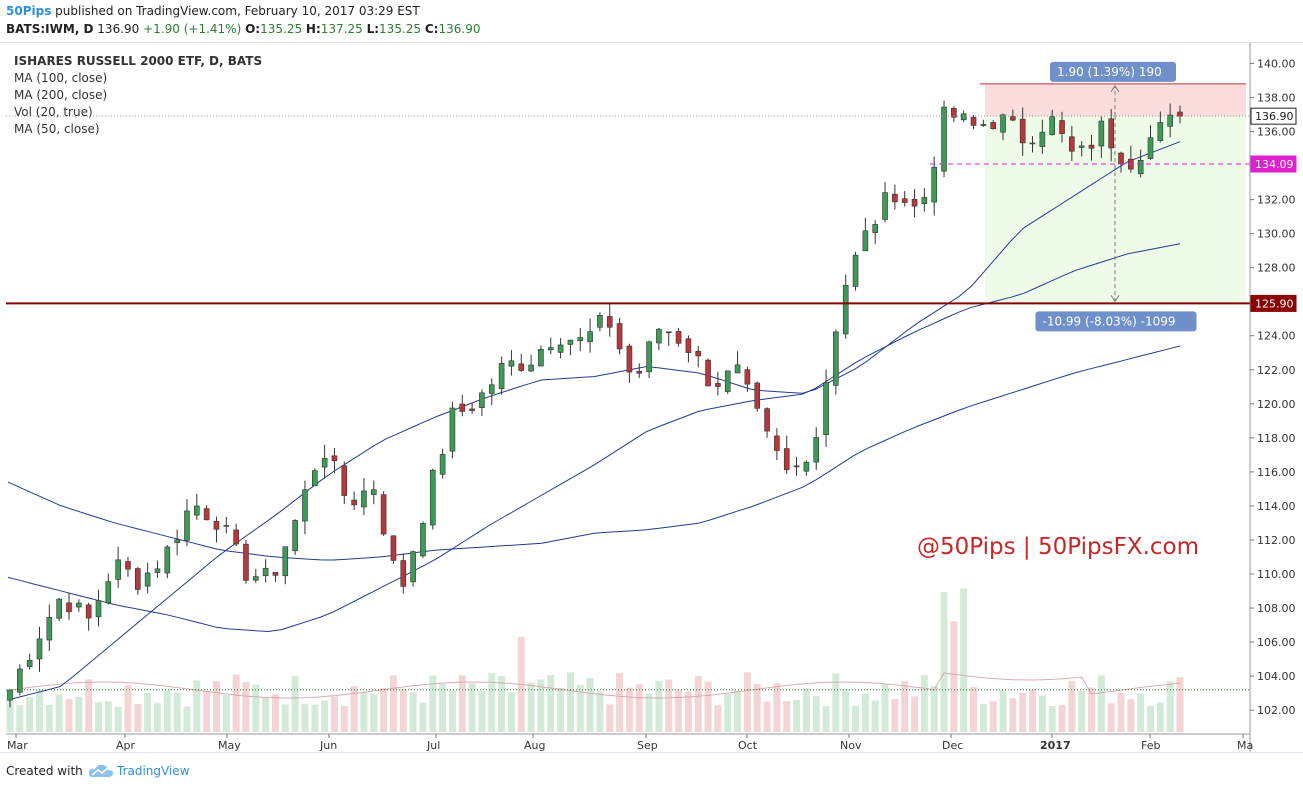 Image resolution: width=1303 pixels, height=789 pixels. Describe the element at coordinates (57, 129) in the screenshot. I see `legend-item-ma50: MA (50, close)` at that location.